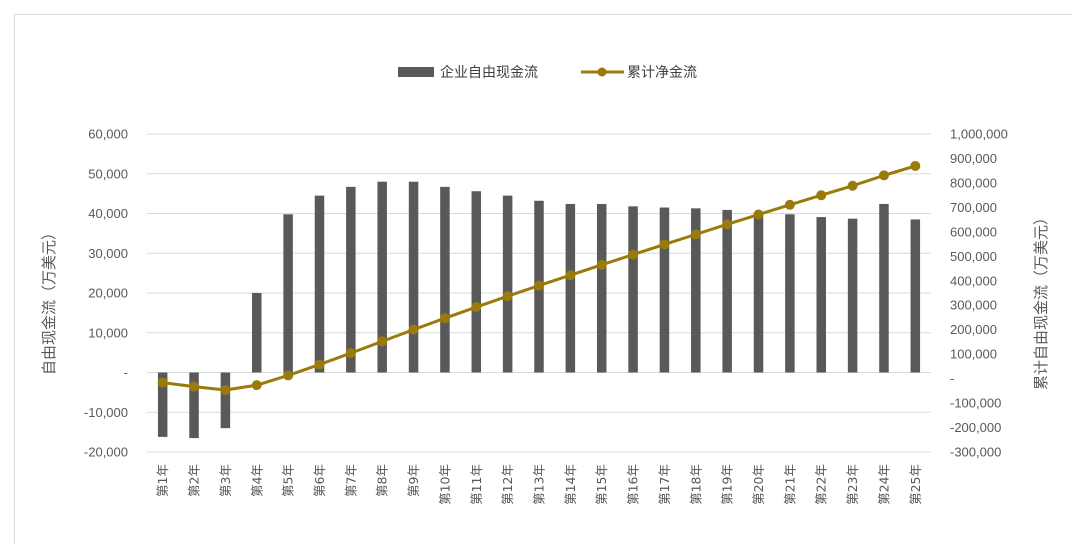 The height and width of the screenshot is (544, 1072). What do you see at coordinates (256, 480) in the screenshot?
I see `category-label: 第4年` at bounding box center [256, 480].